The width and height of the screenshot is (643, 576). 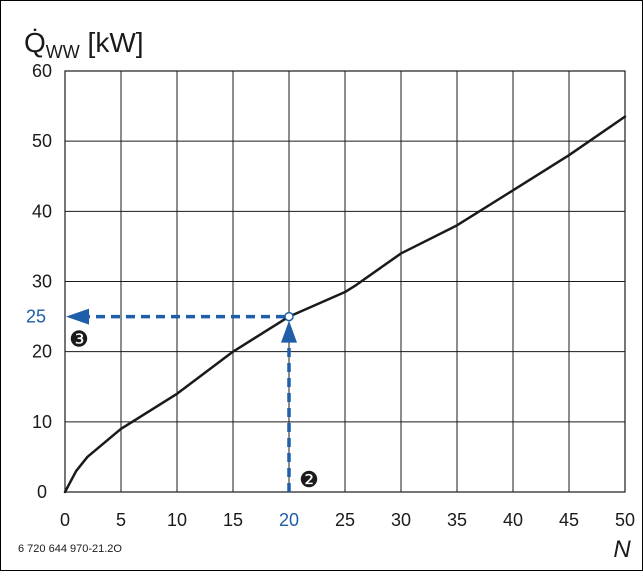 What do you see at coordinates (289, 331) in the screenshot?
I see `up-arrow` at bounding box center [289, 331].